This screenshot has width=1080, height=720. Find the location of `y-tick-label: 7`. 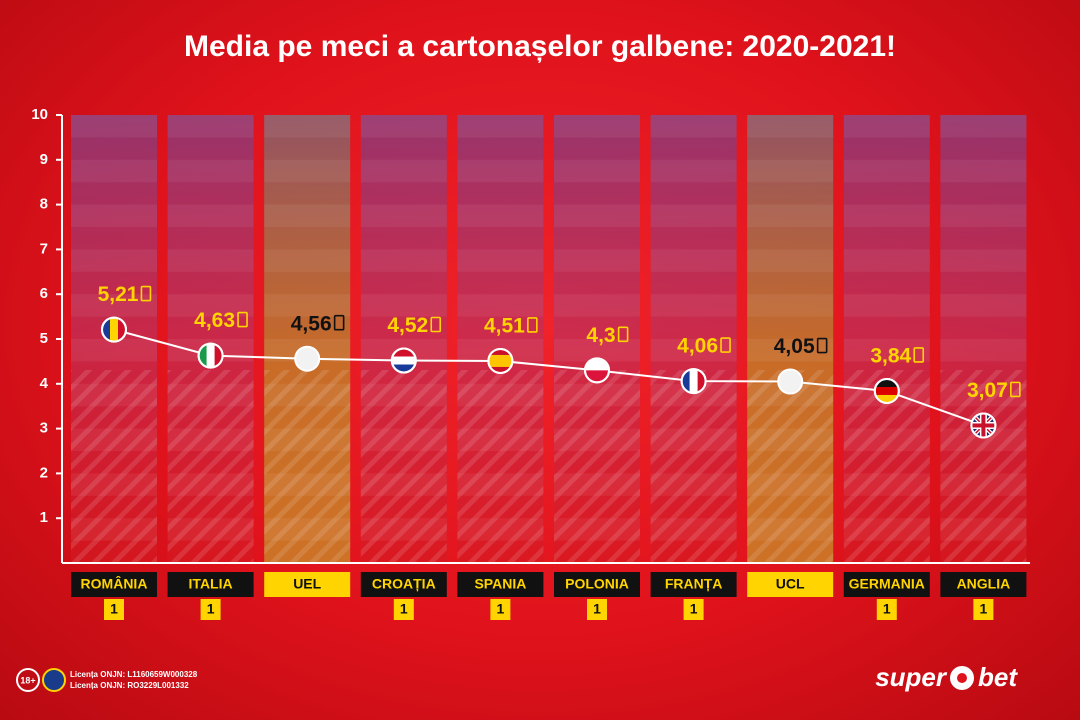

y-tick-label: 7 is located at coordinates (44, 248).